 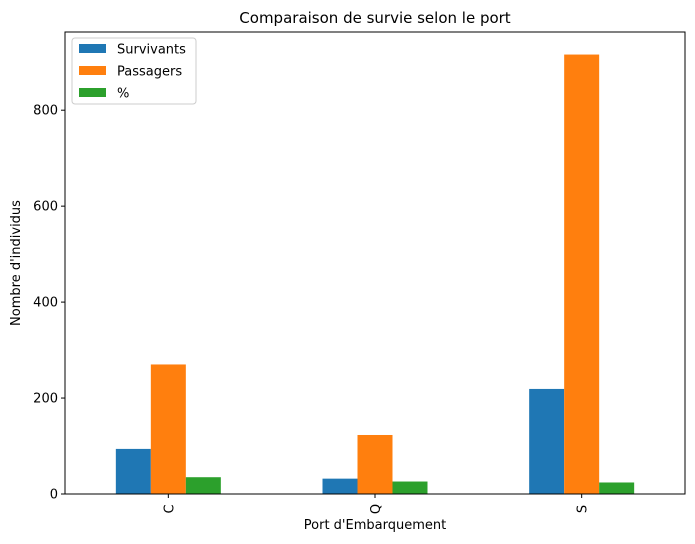 I want to click on chart-title: Comparaison de survie selon le port, so click(x=375, y=18).